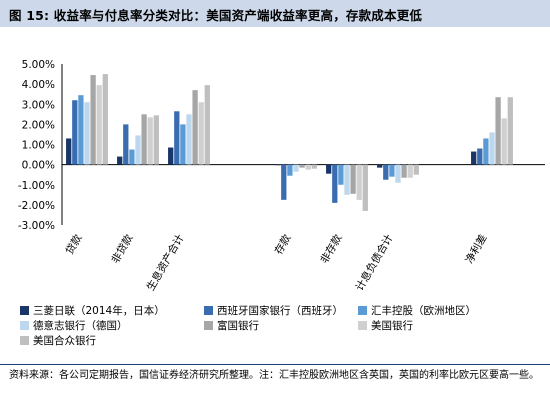 Image resolution: width=550 pixels, height=401 pixels. Describe the element at coordinates (374, 262) in the screenshot. I see `x-tick-label: 计息负债合计` at that location.